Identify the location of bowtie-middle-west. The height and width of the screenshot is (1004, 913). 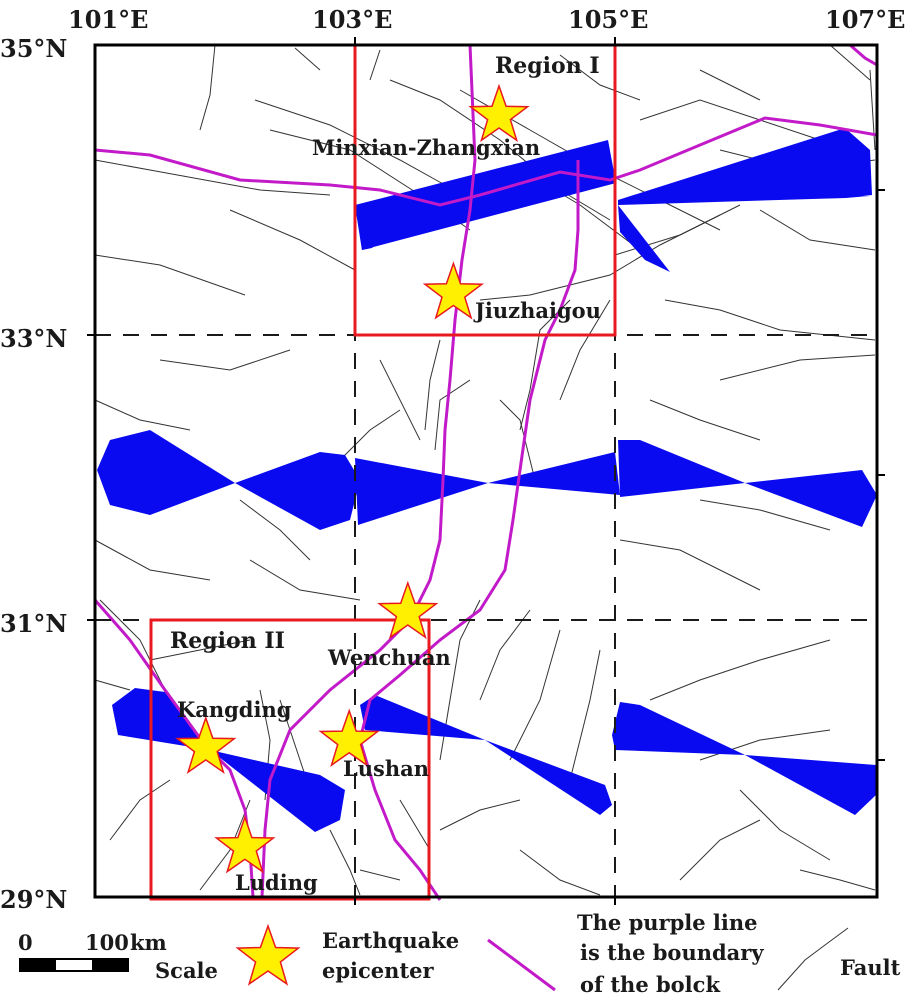
(228, 480).